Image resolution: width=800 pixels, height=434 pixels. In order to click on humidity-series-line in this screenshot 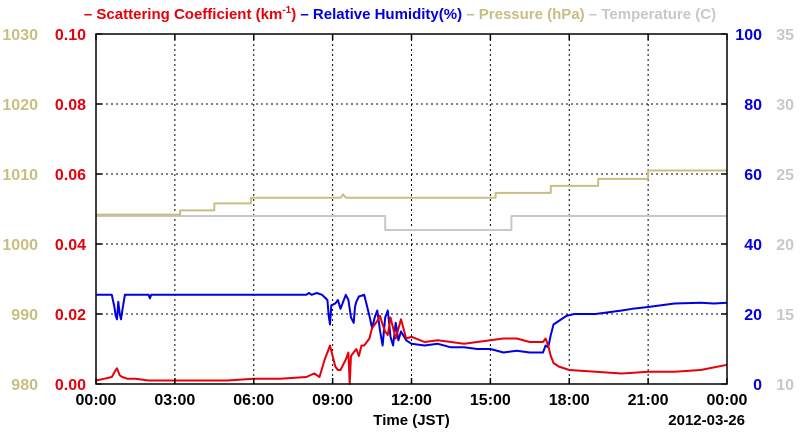, I will do `click(412, 323)`.